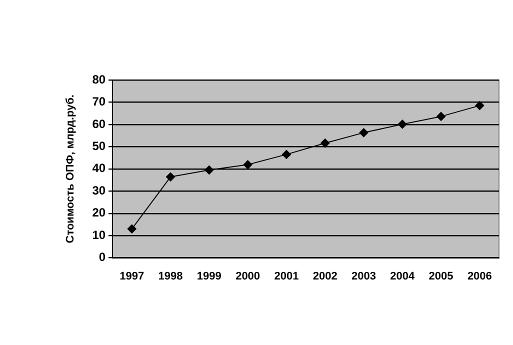 This screenshot has width=513, height=345. What do you see at coordinates (99, 168) in the screenshot?
I see `y-tick-label: 40` at bounding box center [99, 168].